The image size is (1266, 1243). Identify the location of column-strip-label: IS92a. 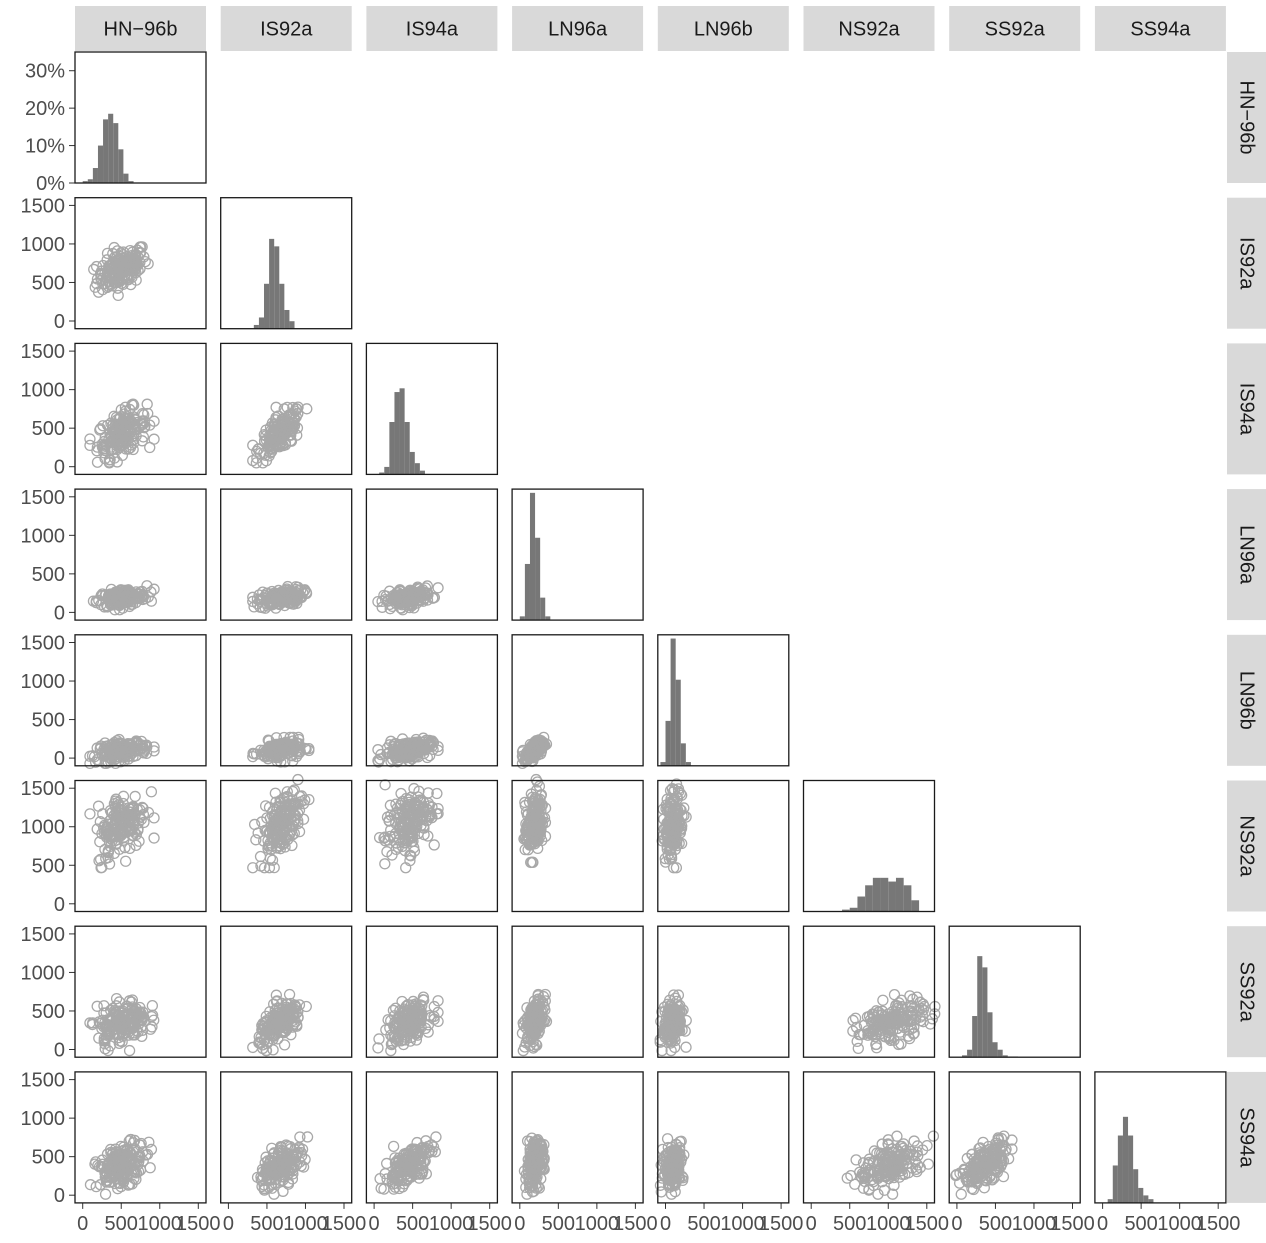
(286, 30).